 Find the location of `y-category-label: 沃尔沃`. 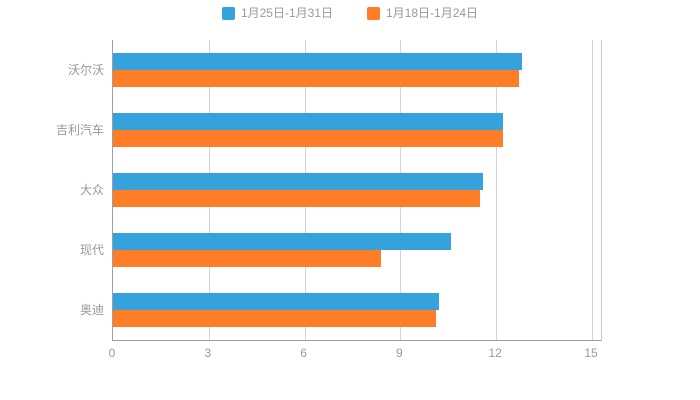

y-category-label: 沃尔沃 is located at coordinates (85, 70).